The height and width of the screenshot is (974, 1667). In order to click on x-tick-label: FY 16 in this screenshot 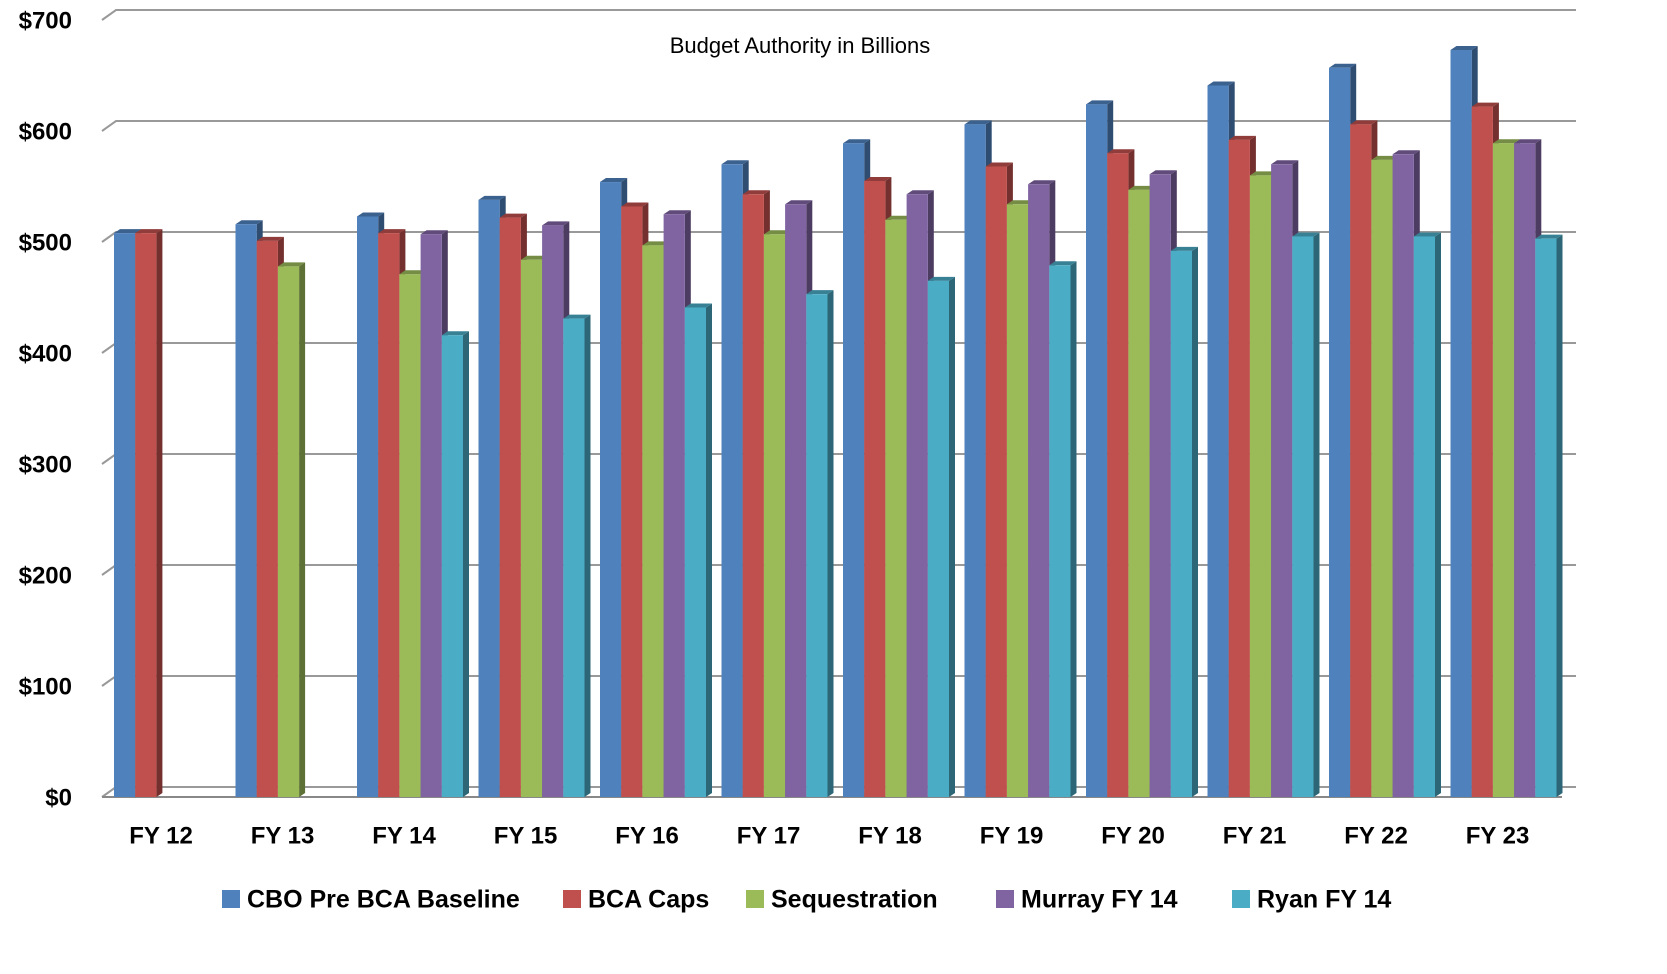, I will do `click(647, 835)`.